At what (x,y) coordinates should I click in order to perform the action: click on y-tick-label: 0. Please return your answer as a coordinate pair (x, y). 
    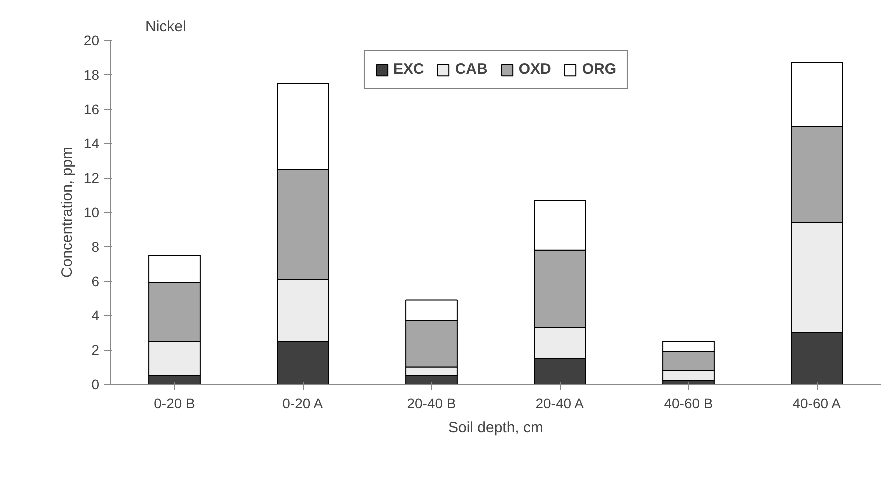
    Looking at the image, I should click on (96, 384).